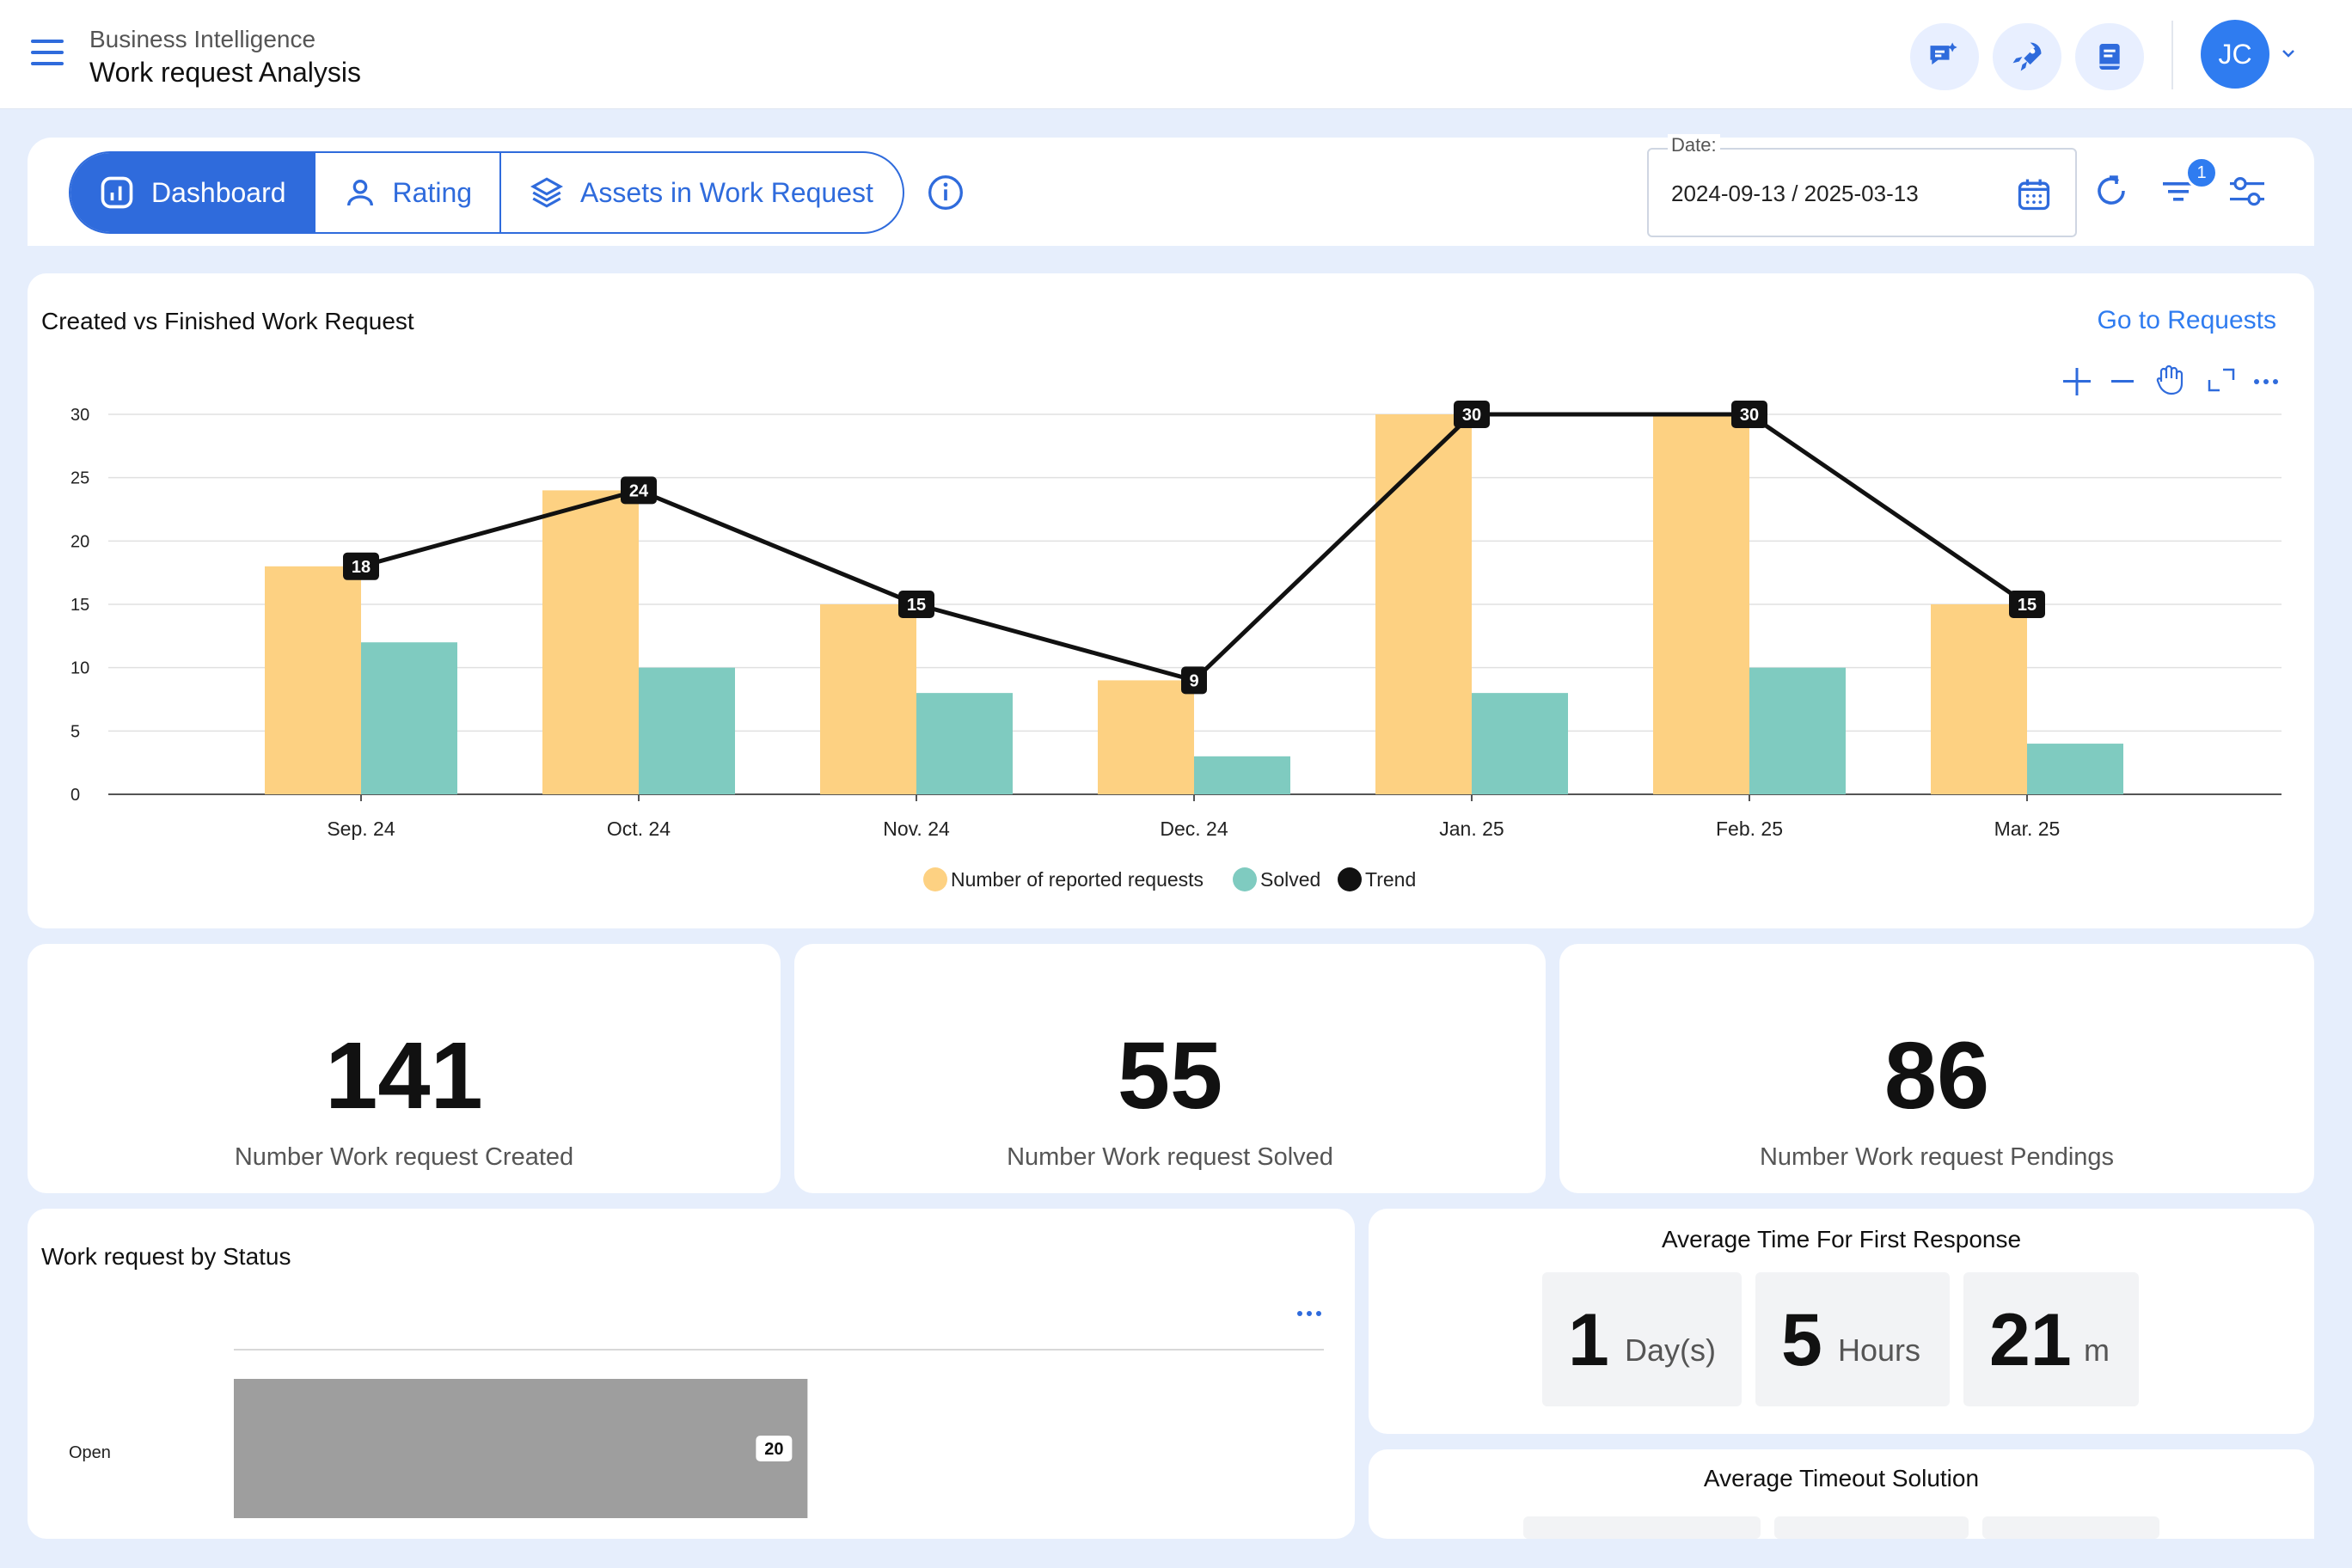 The image size is (2352, 1568). I want to click on first-response-days: 1 Day(s), so click(1642, 1339).